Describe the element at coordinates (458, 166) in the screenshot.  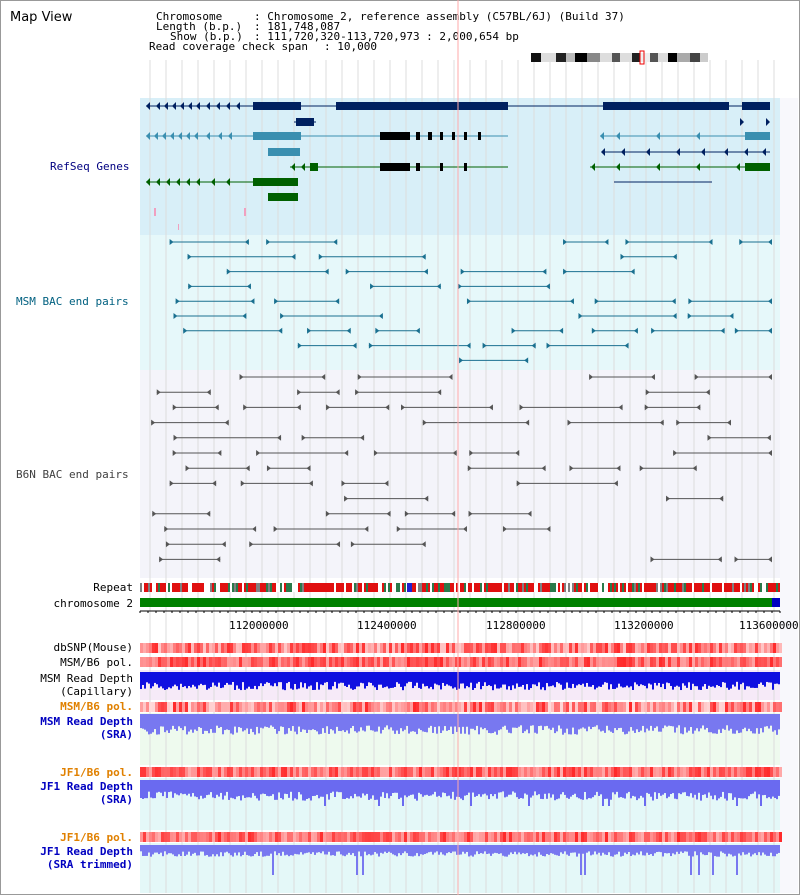
I see `refseq-gene-track` at that location.